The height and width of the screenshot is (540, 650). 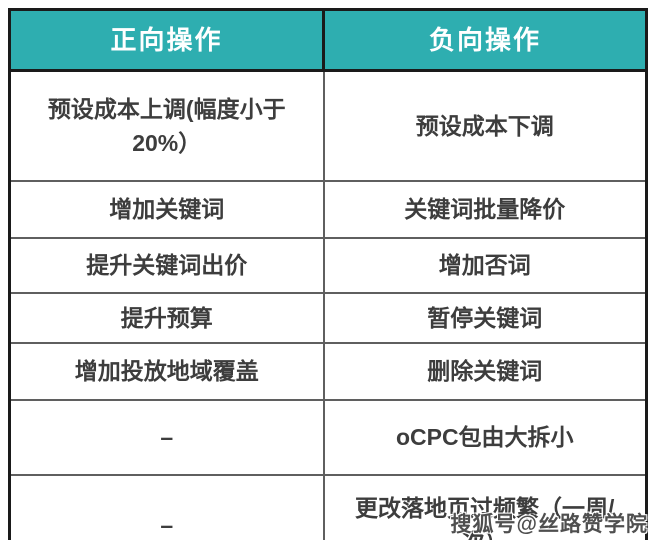 I want to click on table-row: 提升预算 暂停关键词, so click(x=328, y=318).